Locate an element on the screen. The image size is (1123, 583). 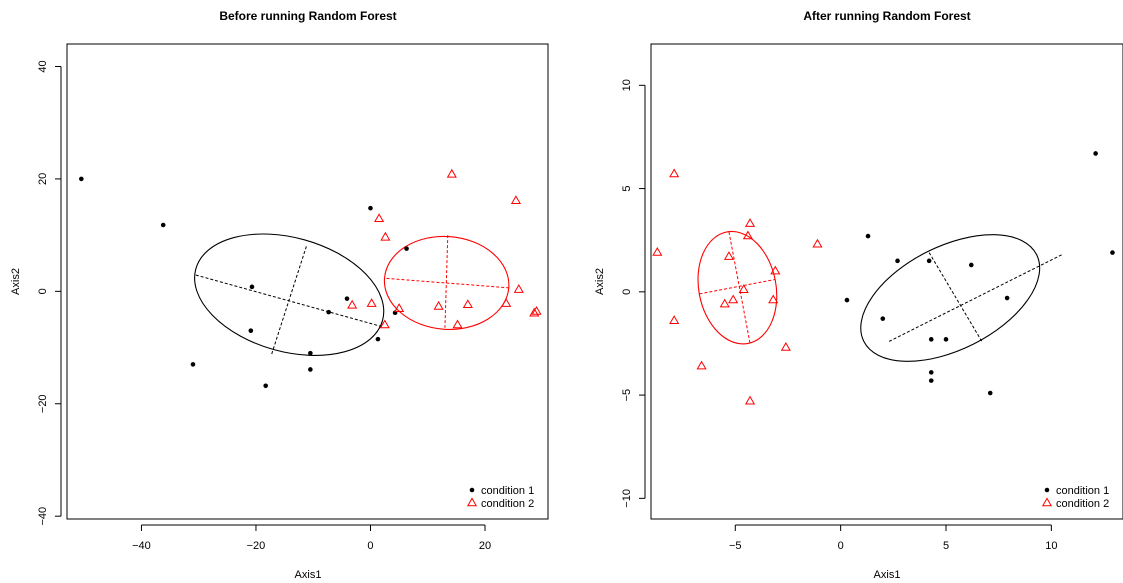
panel1-y-tick-label: −40 is located at coordinates (43, 516).